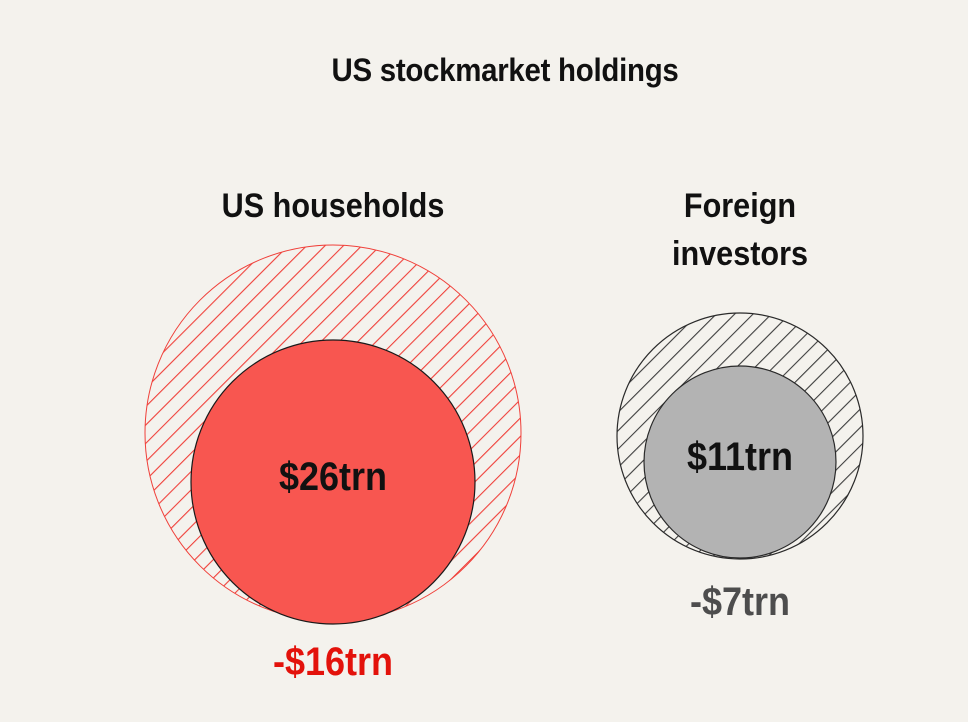  Describe the element at coordinates (740, 457) in the screenshot. I see `foreign-current-value: $11trn` at that location.